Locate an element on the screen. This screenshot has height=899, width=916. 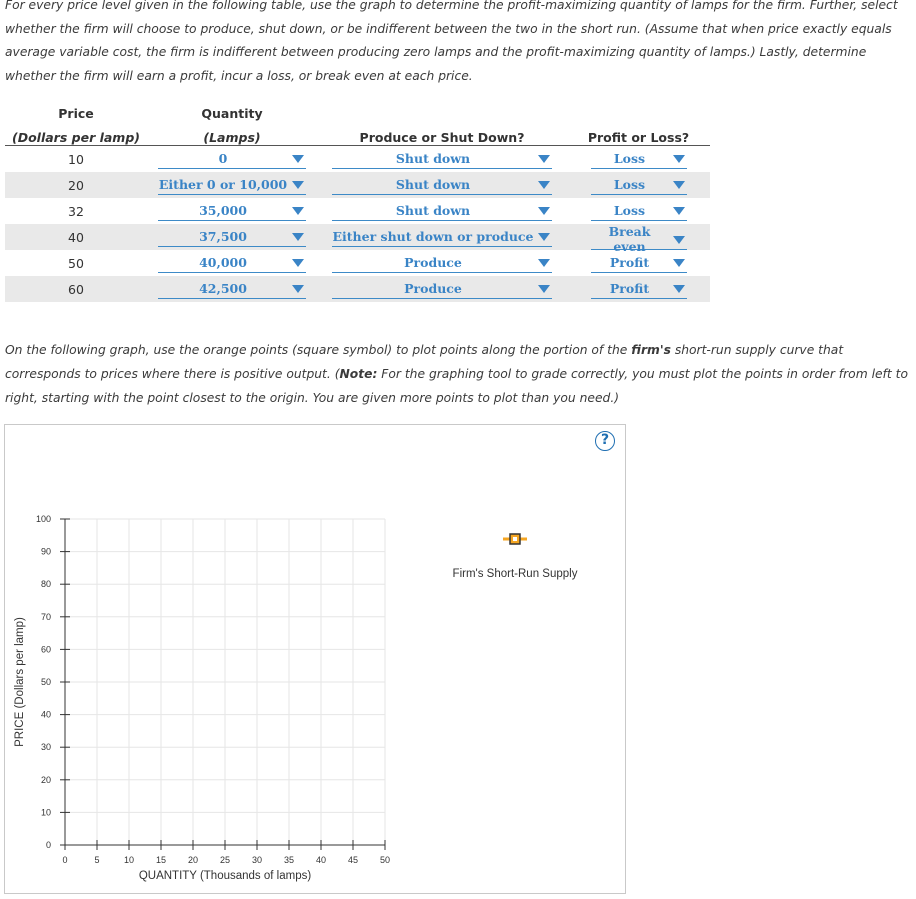
quantity-dropdown: 0 is located at coordinates (232, 159).